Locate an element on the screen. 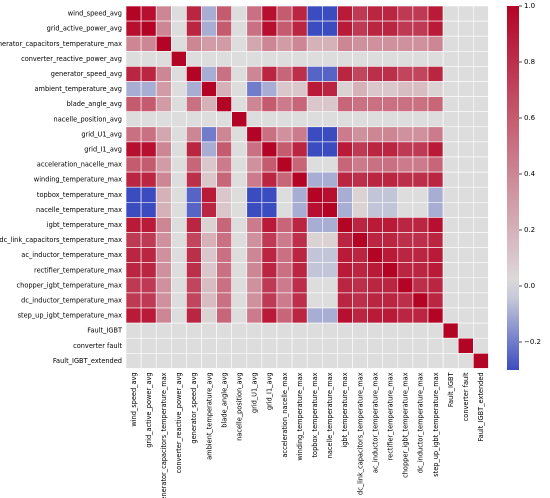 Image resolution: width=550 pixels, height=498 pixels. y-tick-label: nacelle_temperature_max is located at coordinates (79, 210).